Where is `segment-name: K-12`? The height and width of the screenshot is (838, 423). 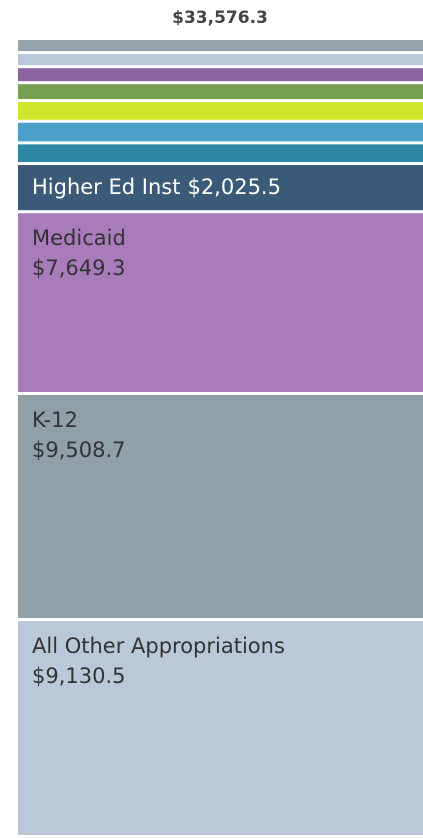
segment-name: K-12 is located at coordinates (55, 420).